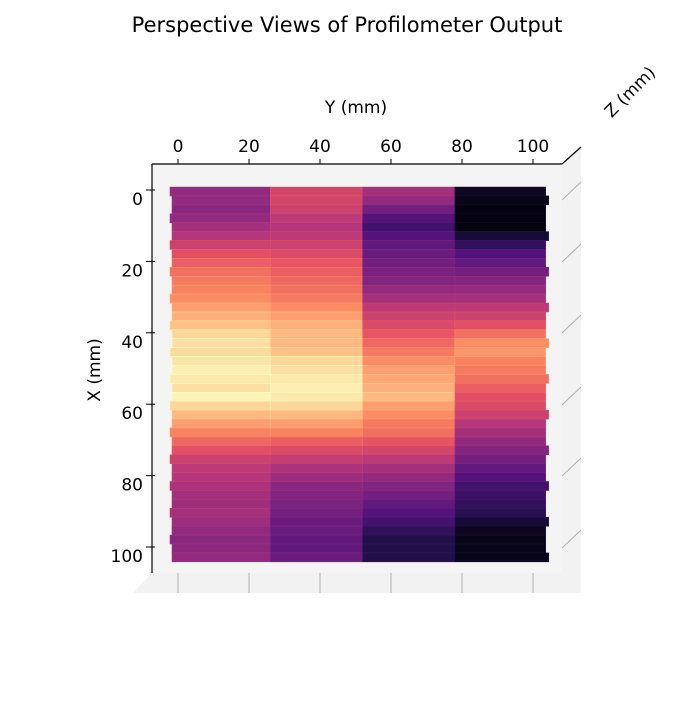  I want to click on x-tick-label: 40, so click(132, 343).